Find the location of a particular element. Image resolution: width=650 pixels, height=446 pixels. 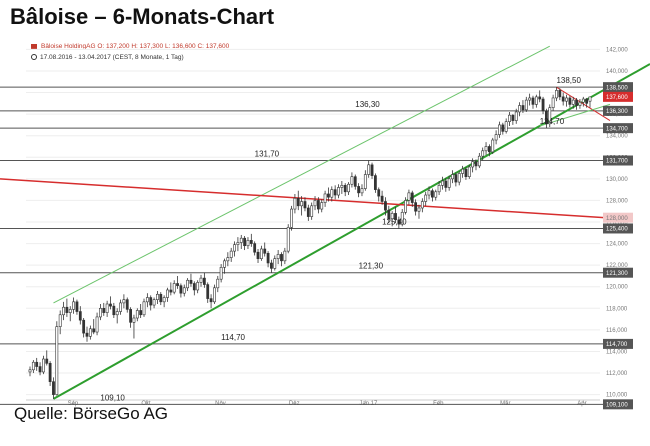

level-annotation: 121,30 is located at coordinates (371, 266).